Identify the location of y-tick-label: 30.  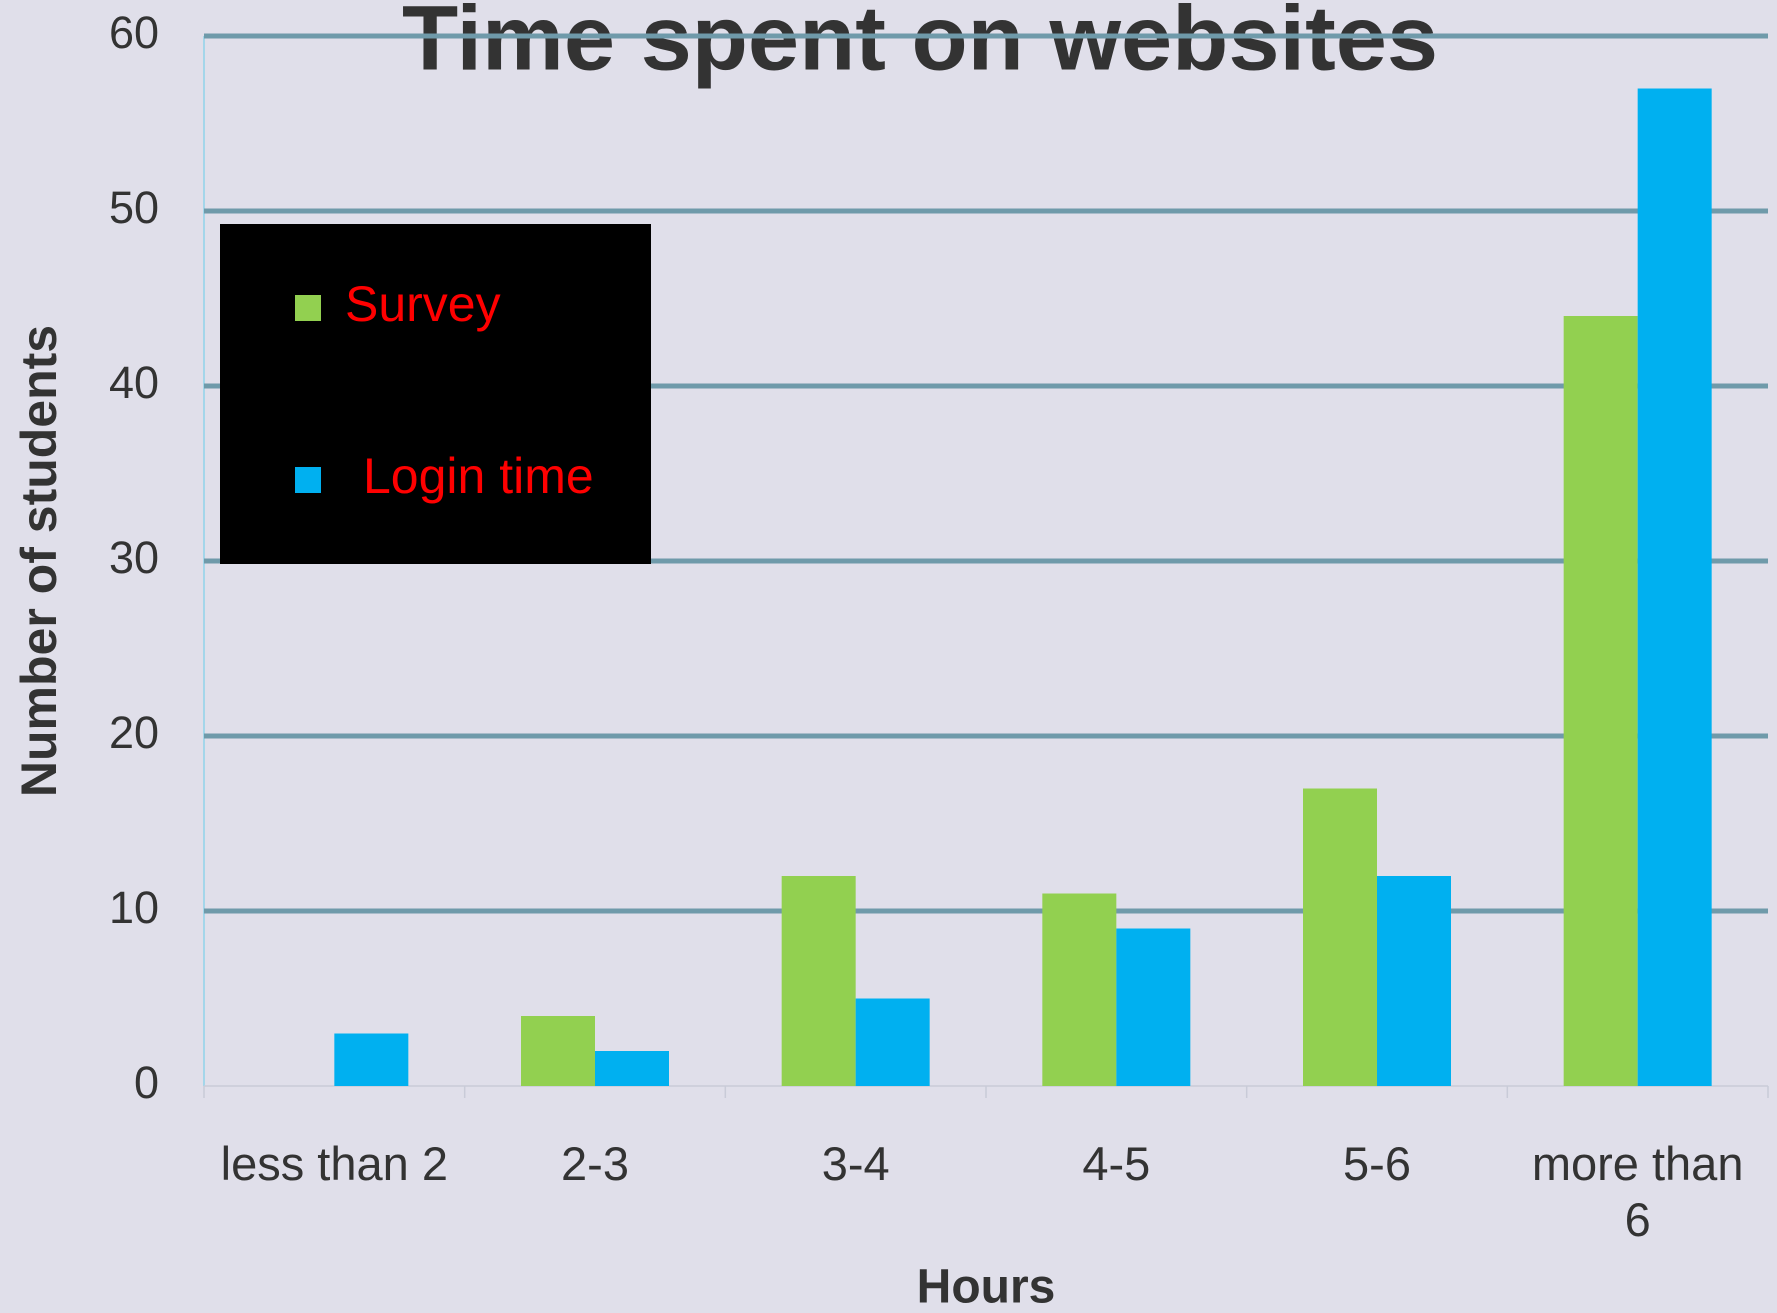
(134, 557).